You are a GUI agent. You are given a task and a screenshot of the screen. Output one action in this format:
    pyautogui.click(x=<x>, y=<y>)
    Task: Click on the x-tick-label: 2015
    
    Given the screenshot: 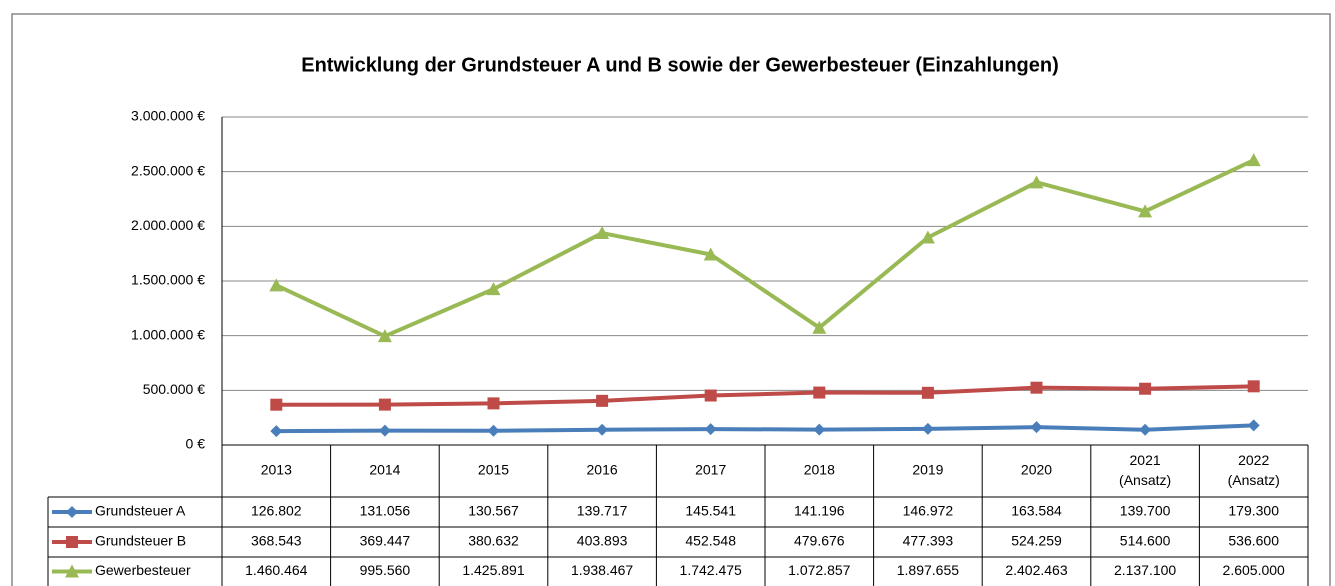 What is the action you would take?
    pyautogui.click(x=493, y=470)
    